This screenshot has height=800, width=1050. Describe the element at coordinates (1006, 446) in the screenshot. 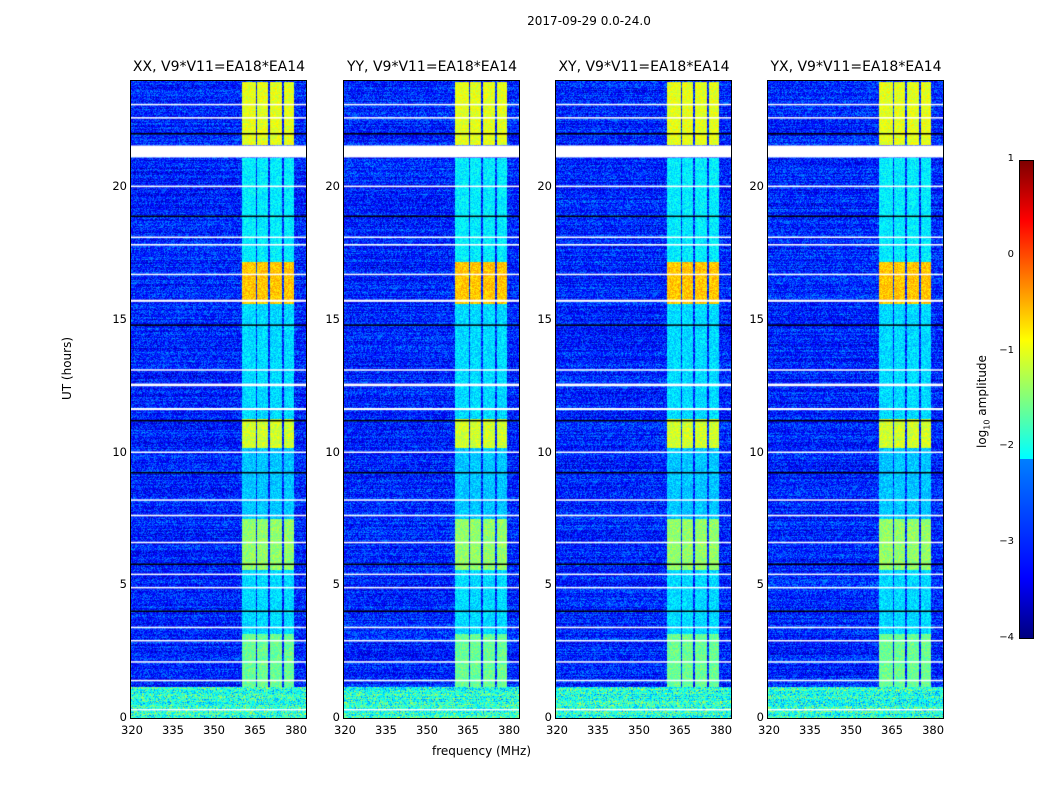

I see `colorbar-tick-label: −2` at that location.